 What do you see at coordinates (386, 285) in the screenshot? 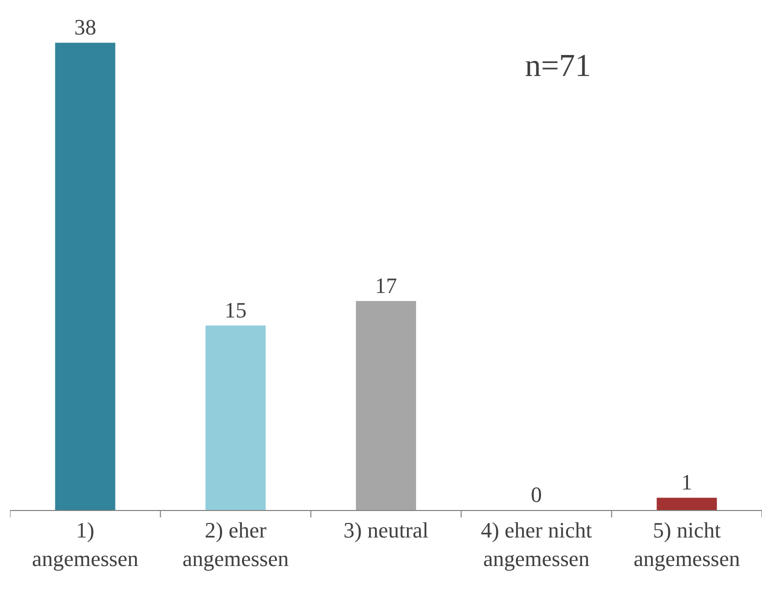
I see `data-label: 17` at bounding box center [386, 285].